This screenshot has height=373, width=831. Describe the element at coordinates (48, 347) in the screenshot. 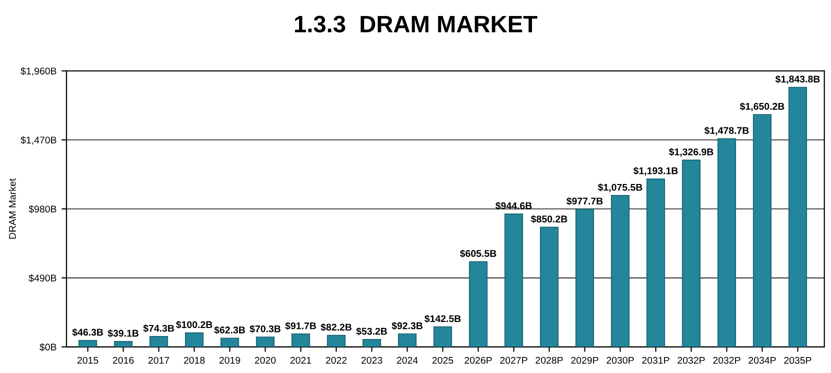

I see `y-tick-label: $0B` at that location.